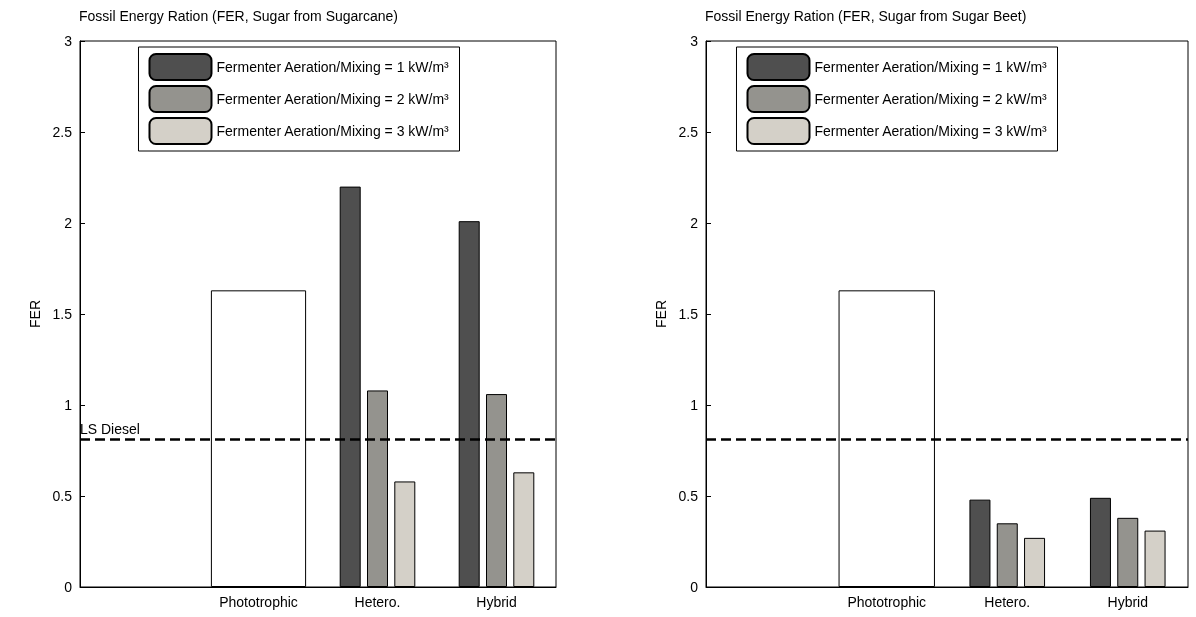 This screenshot has width=1196, height=617. I want to click on ref-line-label: LS Diesel, so click(110, 428).